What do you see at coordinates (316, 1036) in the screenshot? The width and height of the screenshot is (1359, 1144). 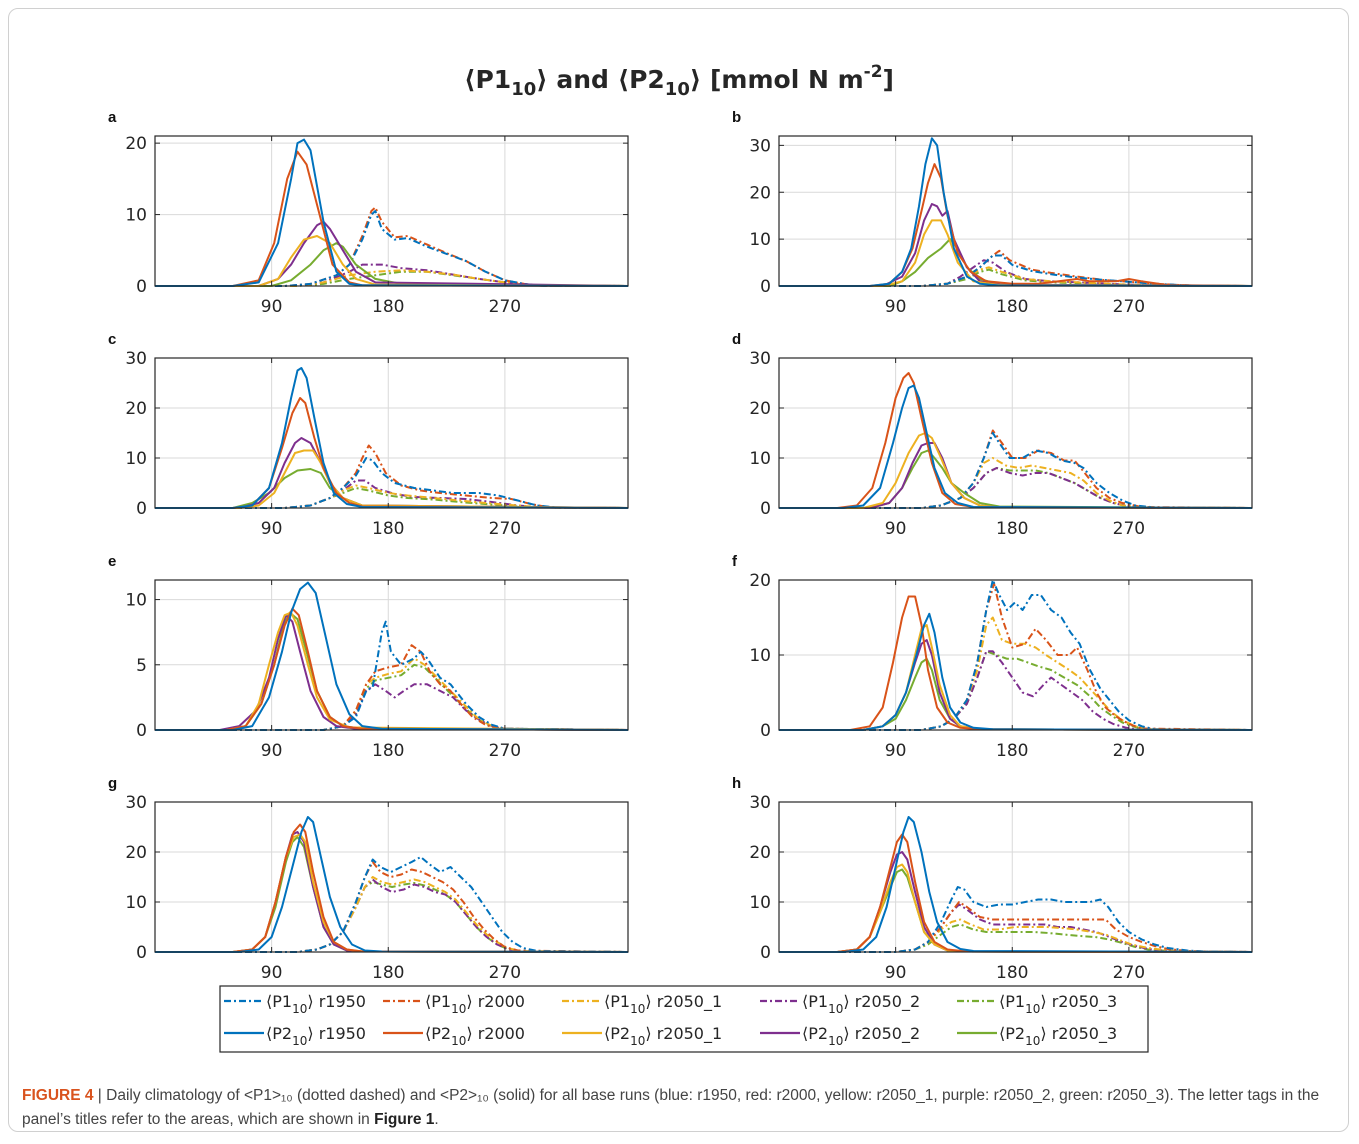 I see `legend-label: ⟨P210⟩ r1950` at bounding box center [316, 1036].